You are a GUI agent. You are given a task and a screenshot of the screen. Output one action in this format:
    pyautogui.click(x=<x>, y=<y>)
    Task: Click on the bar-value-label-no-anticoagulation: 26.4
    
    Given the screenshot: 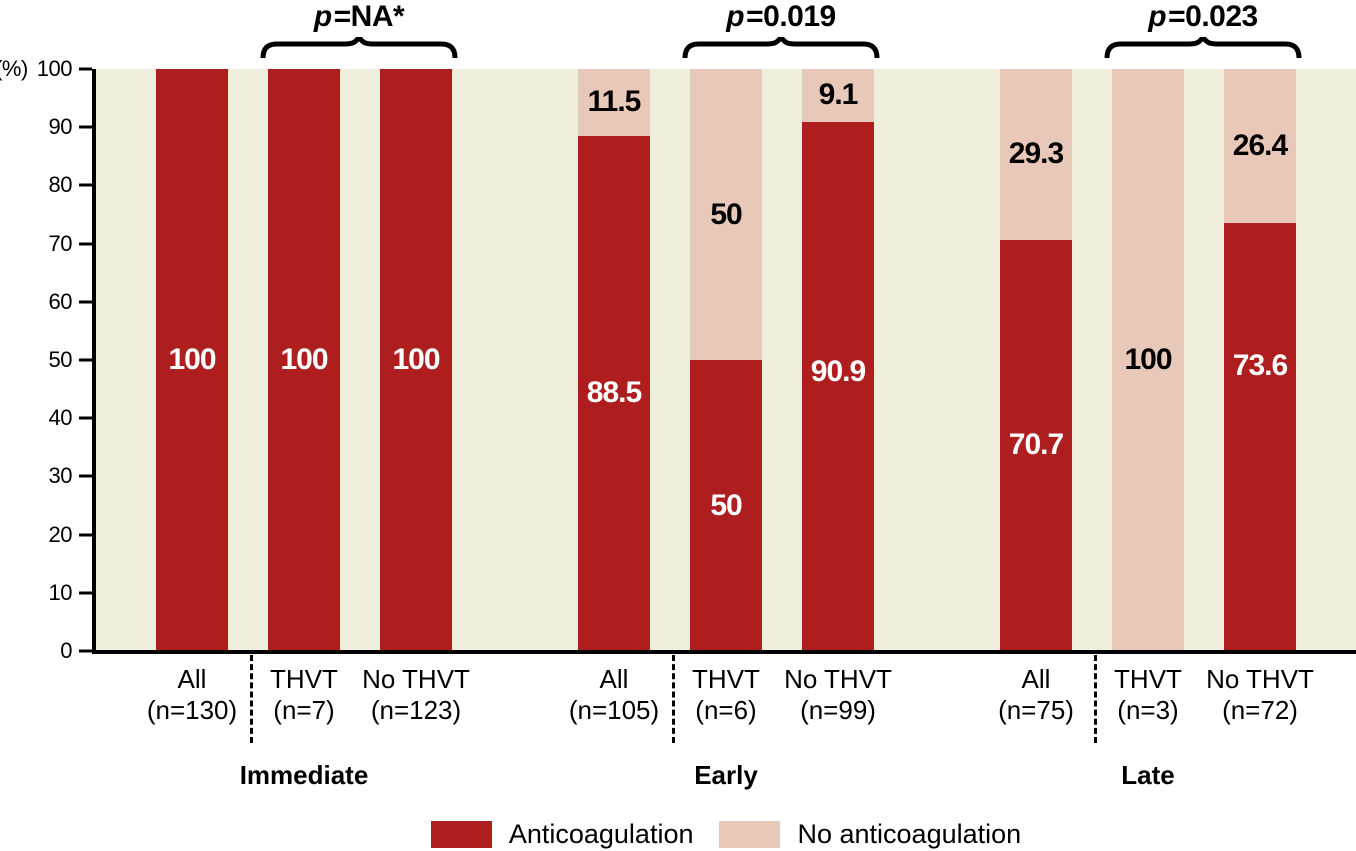 What is the action you would take?
    pyautogui.click(x=1260, y=145)
    